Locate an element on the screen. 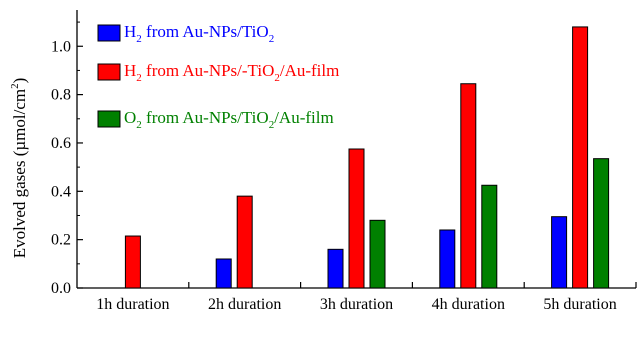 Image resolution: width=641 pixels, height=341 pixels. x-tick-label: 4h duration is located at coordinates (468, 304).